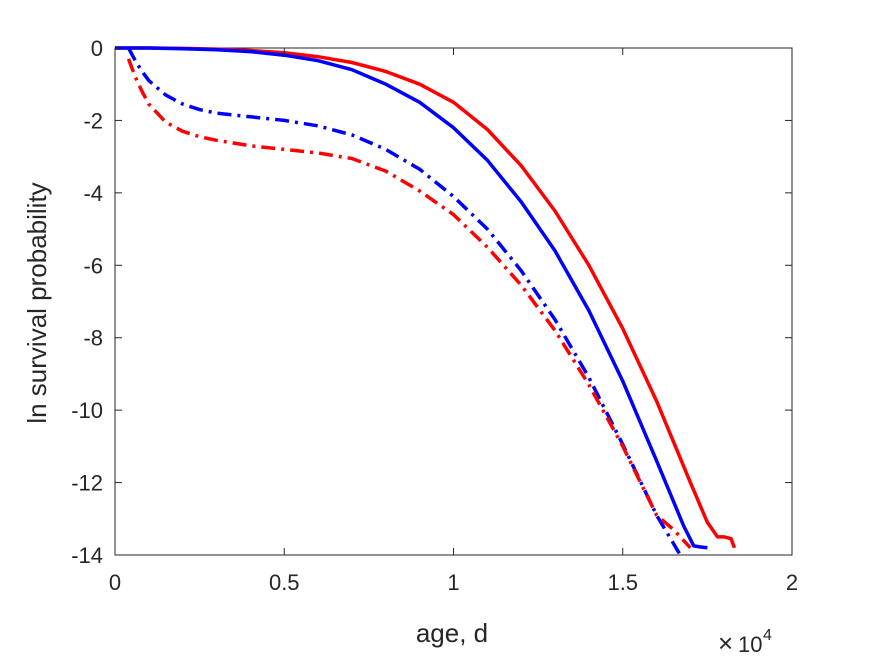 This screenshot has height=656, width=875. Describe the element at coordinates (87, 410) in the screenshot. I see `y-tick-label: -10` at that location.